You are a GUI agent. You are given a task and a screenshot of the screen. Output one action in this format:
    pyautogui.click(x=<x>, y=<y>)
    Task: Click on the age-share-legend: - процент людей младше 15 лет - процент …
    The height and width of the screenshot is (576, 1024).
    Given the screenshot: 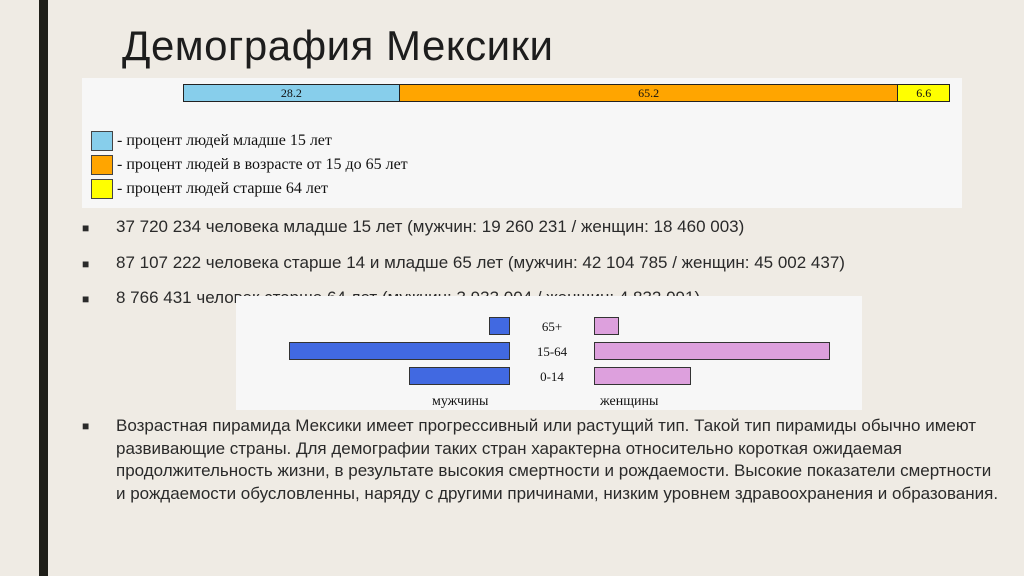 What is the action you would take?
    pyautogui.click(x=249, y=165)
    